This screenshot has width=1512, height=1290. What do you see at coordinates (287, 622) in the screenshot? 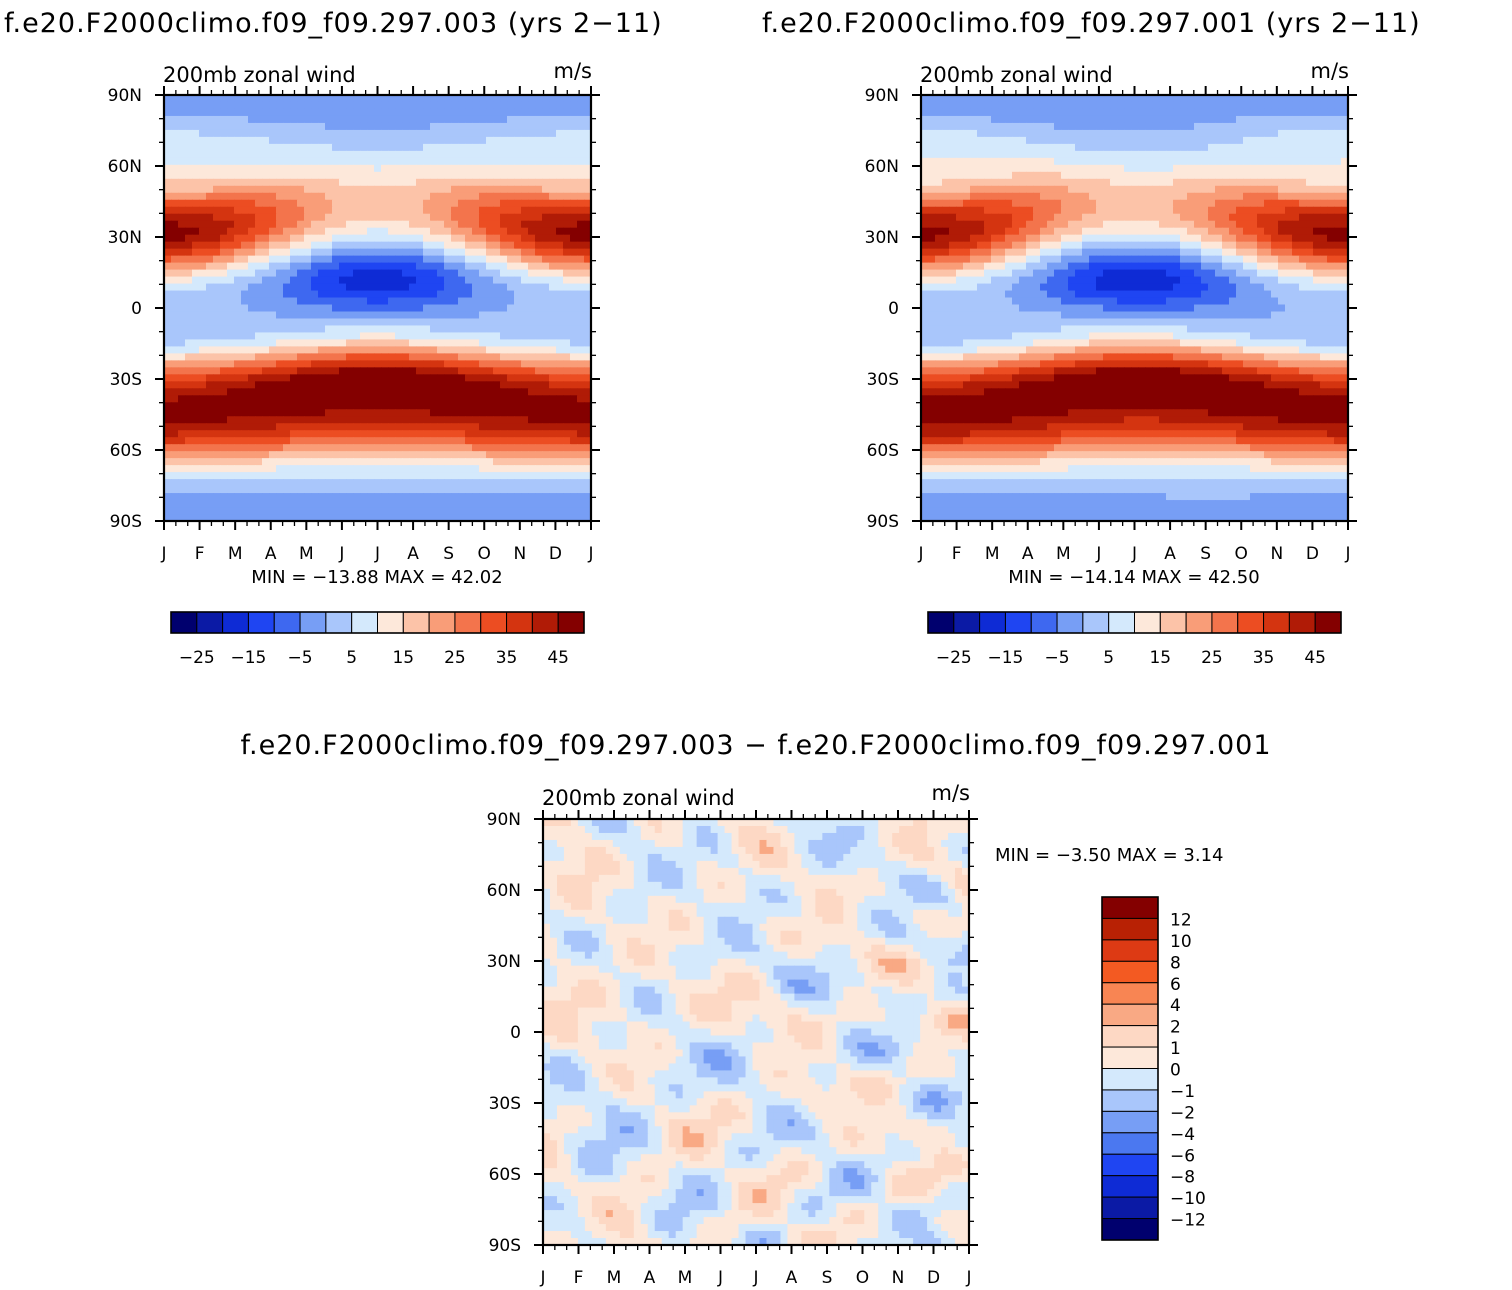
I see `colorbar-swatch` at bounding box center [287, 622].